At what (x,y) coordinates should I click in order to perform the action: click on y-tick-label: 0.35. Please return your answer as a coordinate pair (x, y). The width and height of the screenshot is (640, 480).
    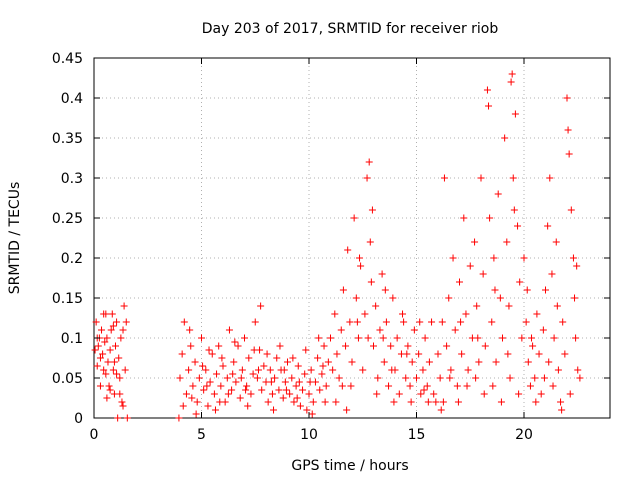
    Looking at the image, I should click on (67, 139).